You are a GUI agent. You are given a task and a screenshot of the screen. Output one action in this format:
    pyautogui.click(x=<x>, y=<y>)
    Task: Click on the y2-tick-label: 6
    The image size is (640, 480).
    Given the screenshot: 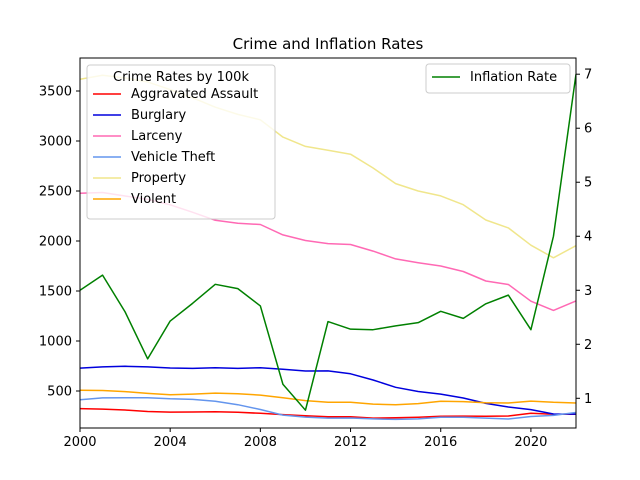 What is the action you would take?
    pyautogui.click(x=588, y=129)
    